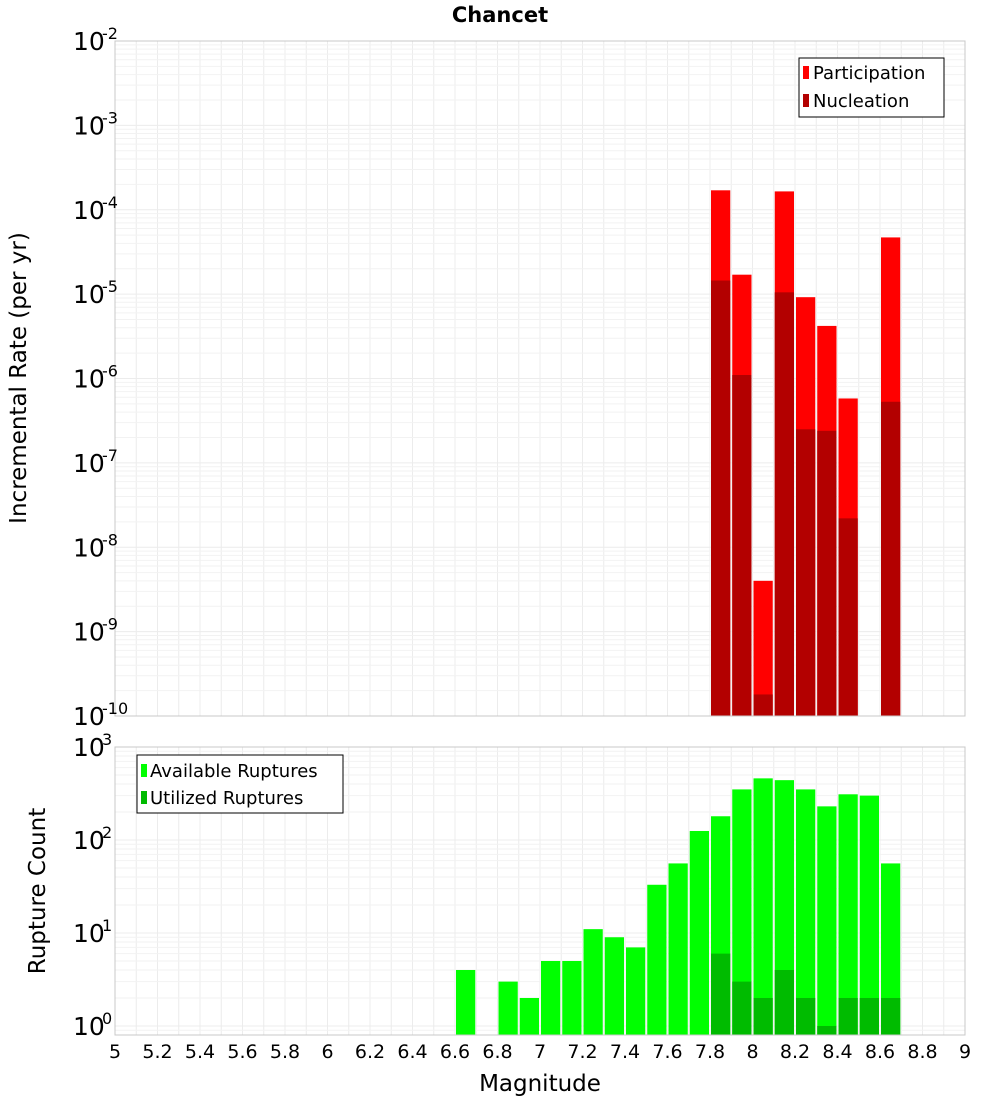  What do you see at coordinates (540, 1084) in the screenshot?
I see `x-axis-label: Magnitude` at bounding box center [540, 1084].